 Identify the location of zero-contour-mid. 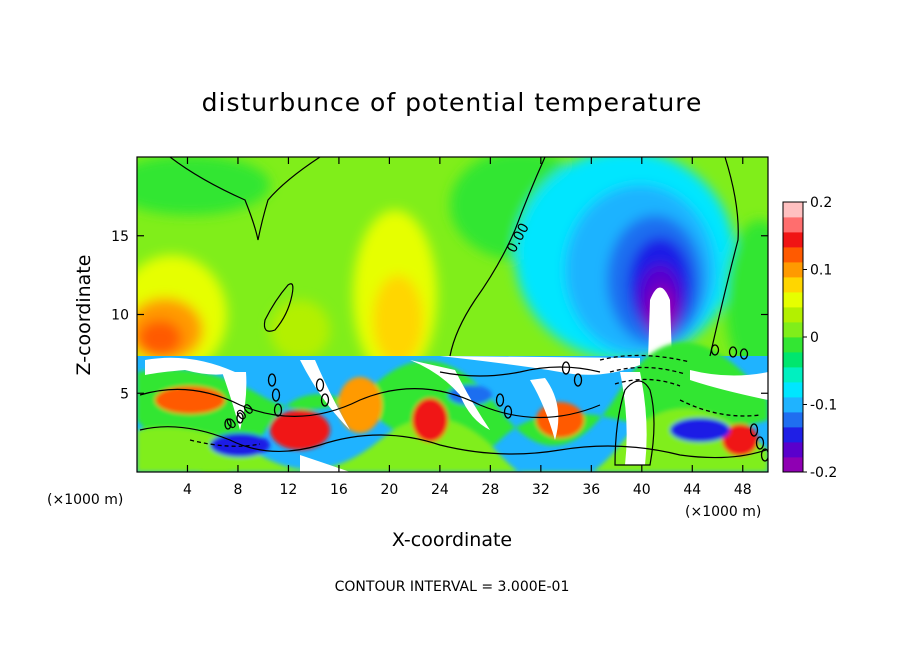
(497, 257).